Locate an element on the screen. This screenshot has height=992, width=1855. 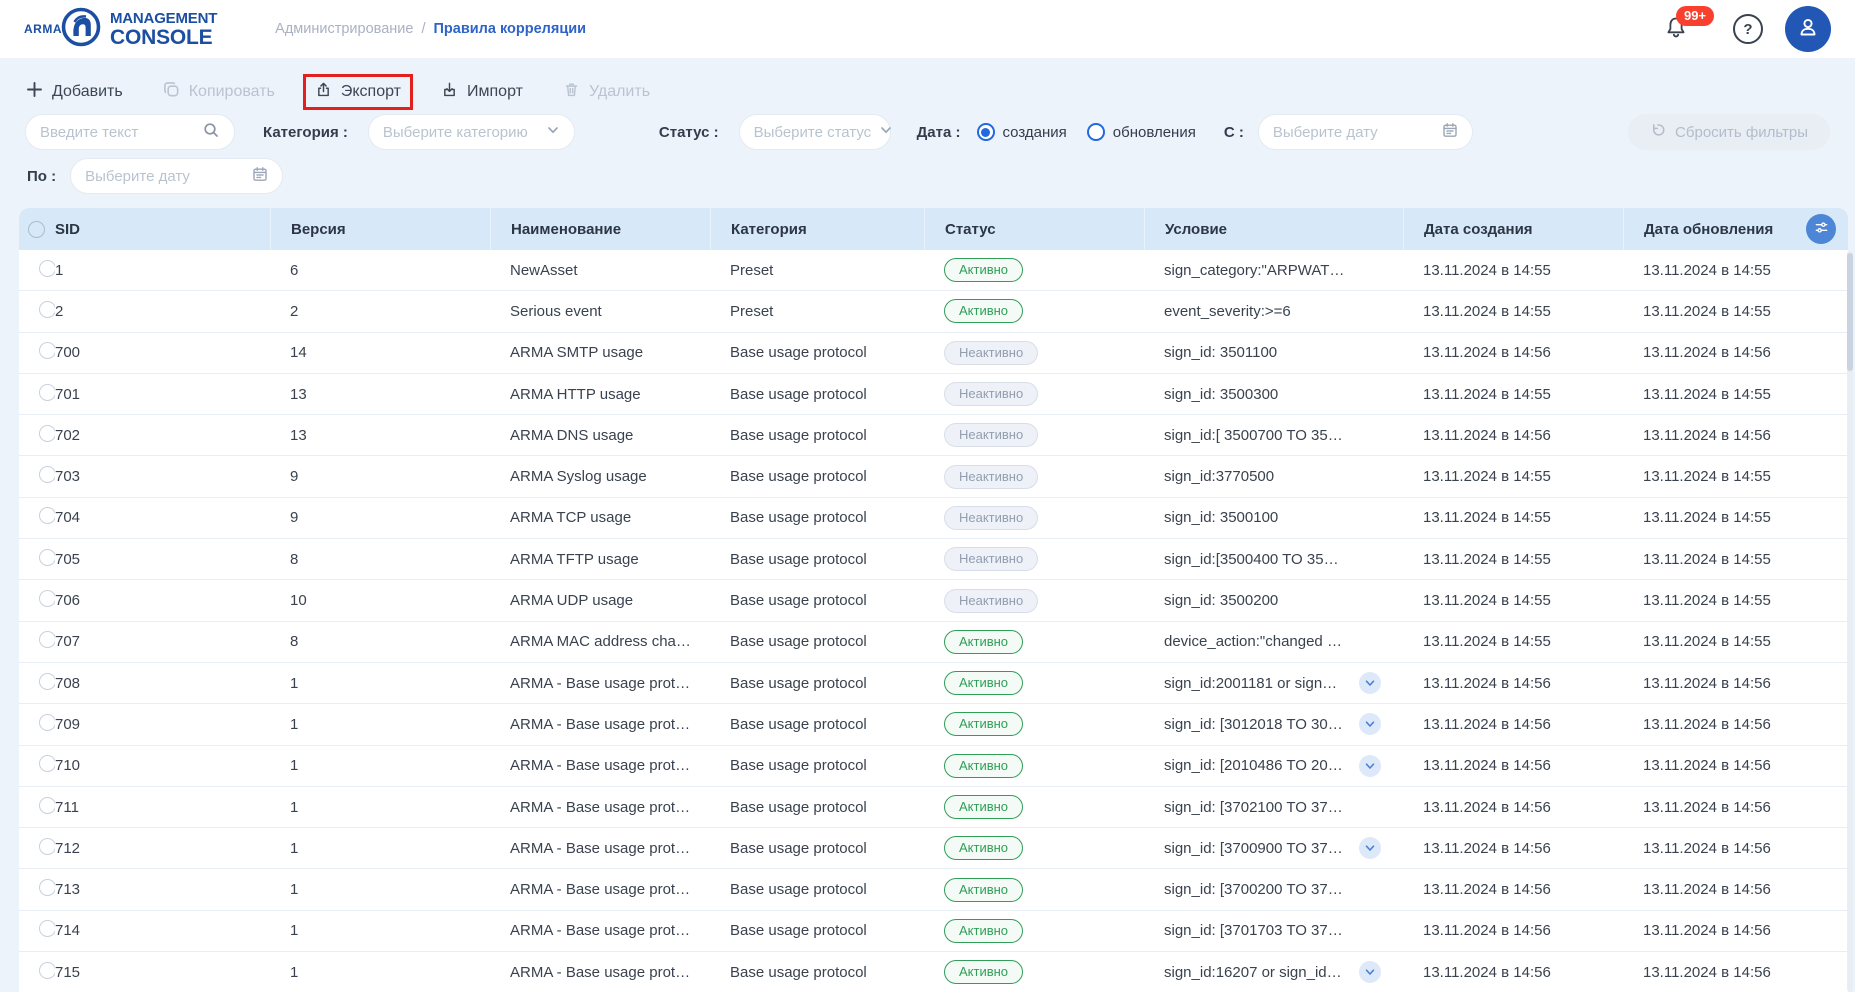
radio-created-circle is located at coordinates (985, 132).